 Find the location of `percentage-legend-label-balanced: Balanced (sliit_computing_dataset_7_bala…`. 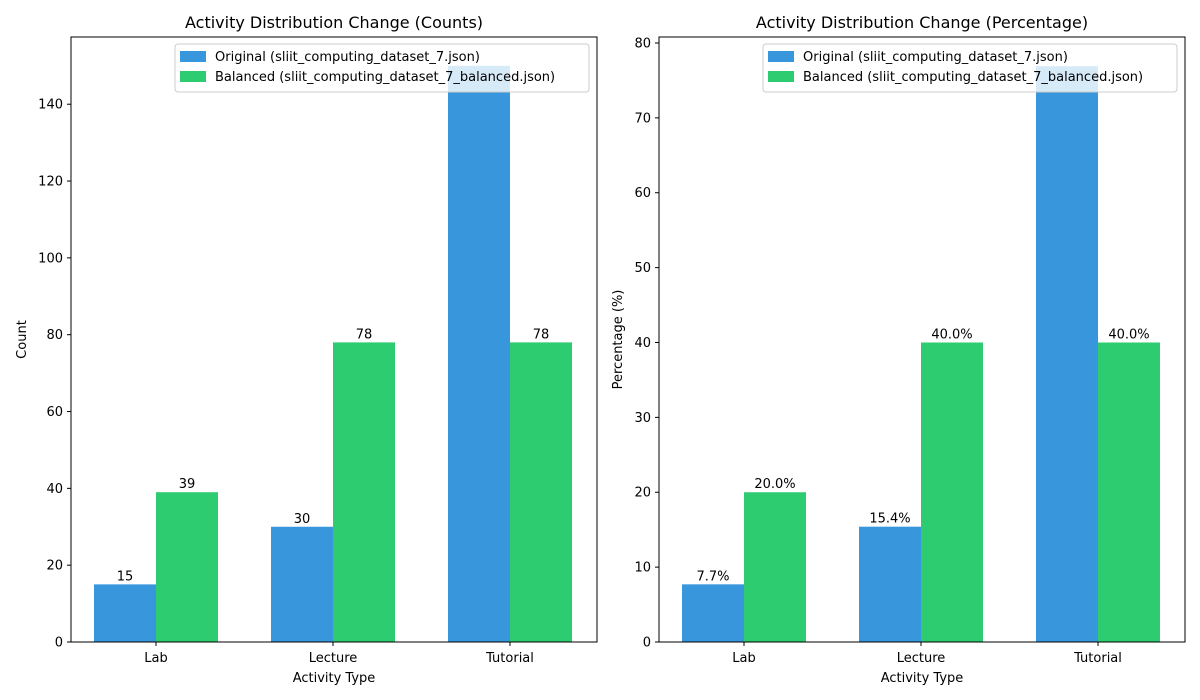

percentage-legend-label-balanced: Balanced (sliit_computing_dataset_7_bala… is located at coordinates (973, 77).